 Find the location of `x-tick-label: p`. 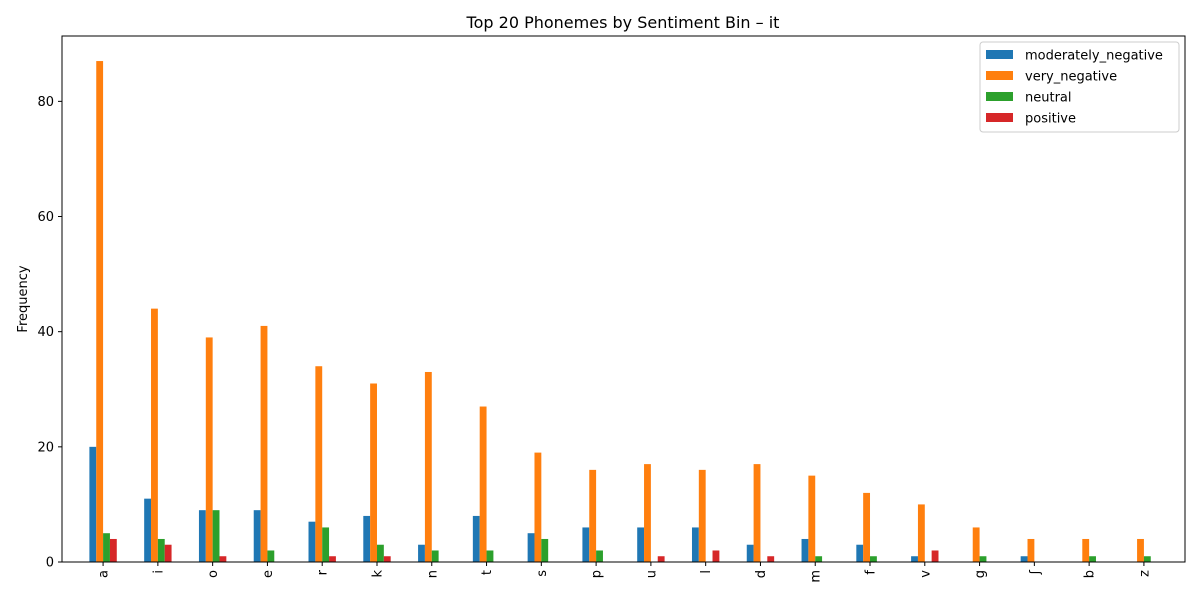

x-tick-label: p is located at coordinates (597, 574).